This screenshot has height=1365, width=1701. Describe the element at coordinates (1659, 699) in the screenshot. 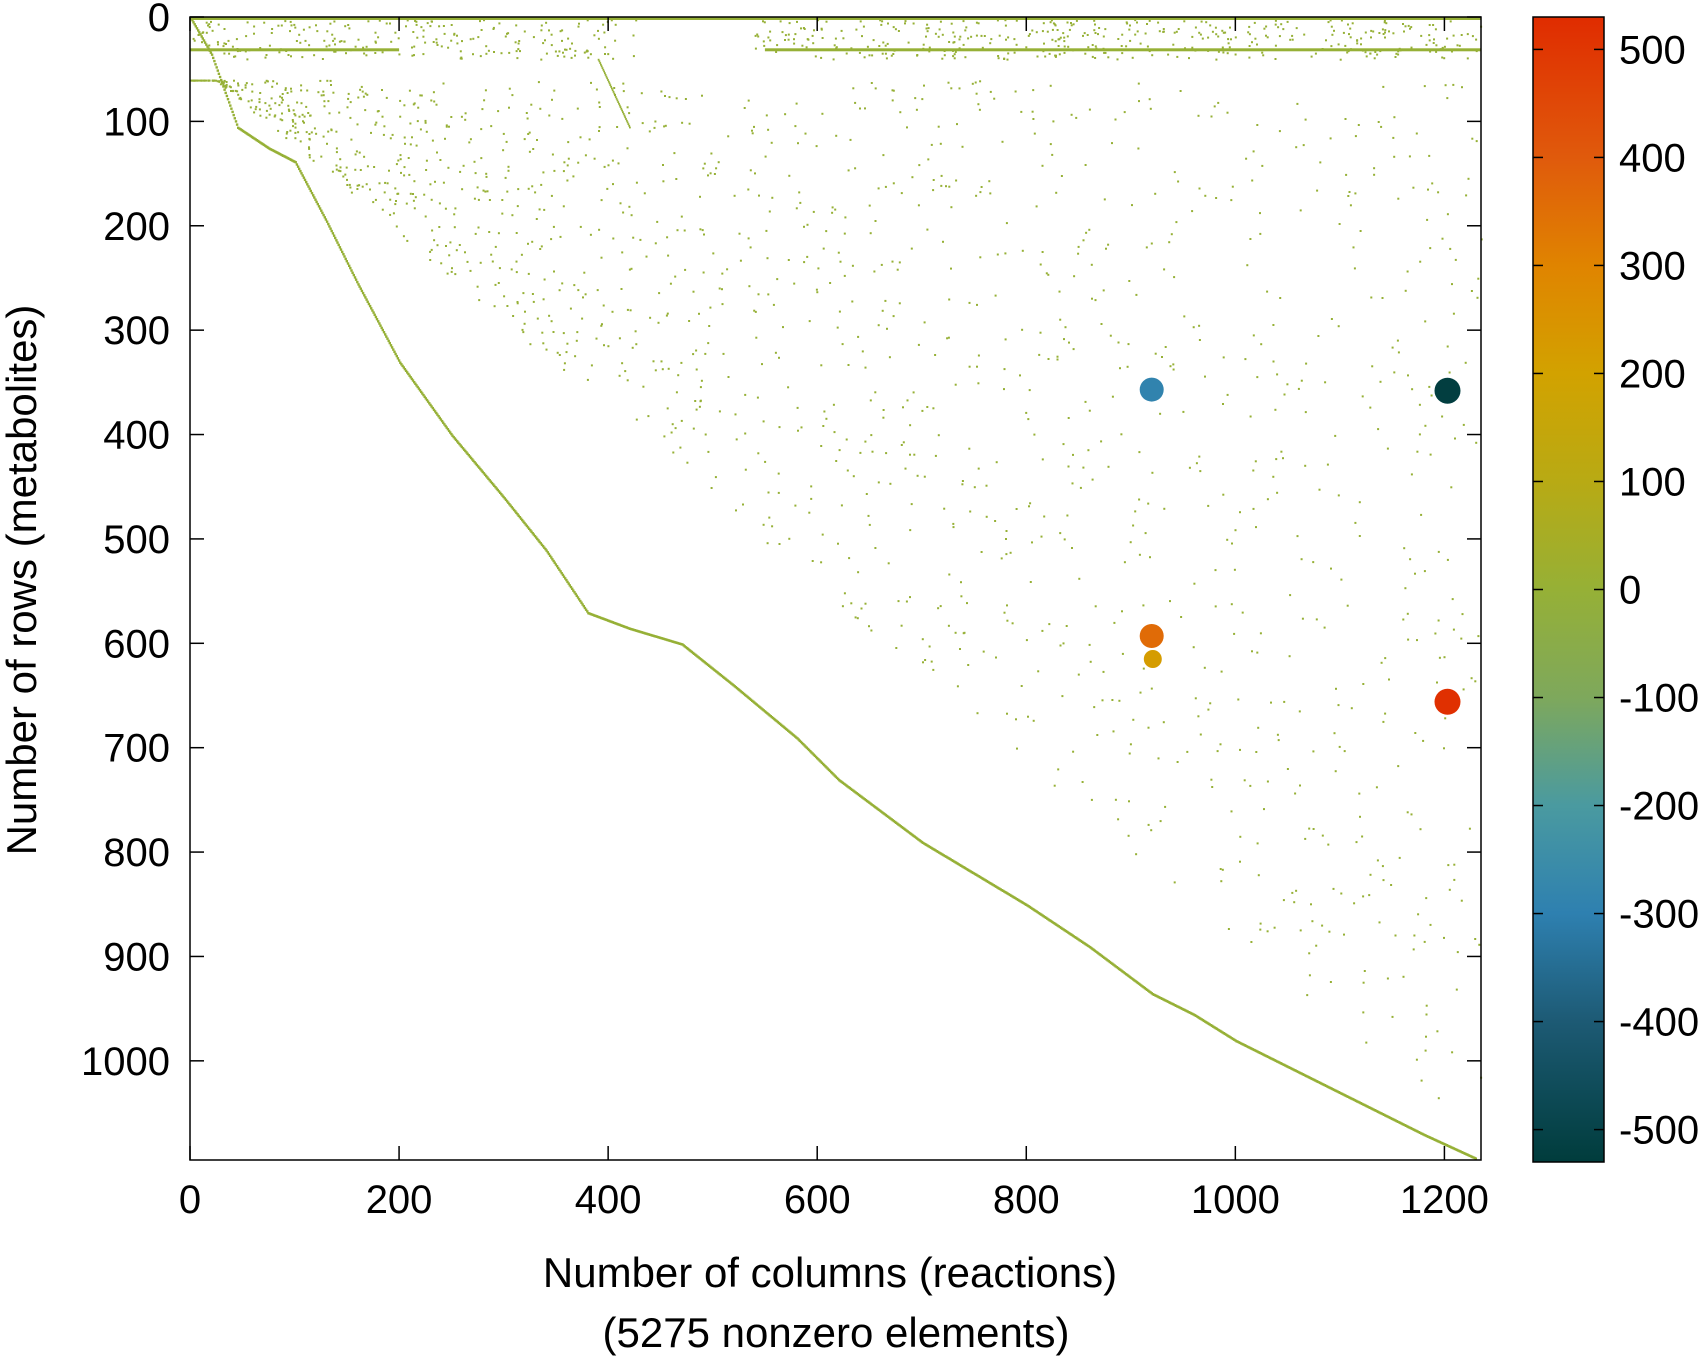

I see `colorbar-tick-label: -100` at that location.